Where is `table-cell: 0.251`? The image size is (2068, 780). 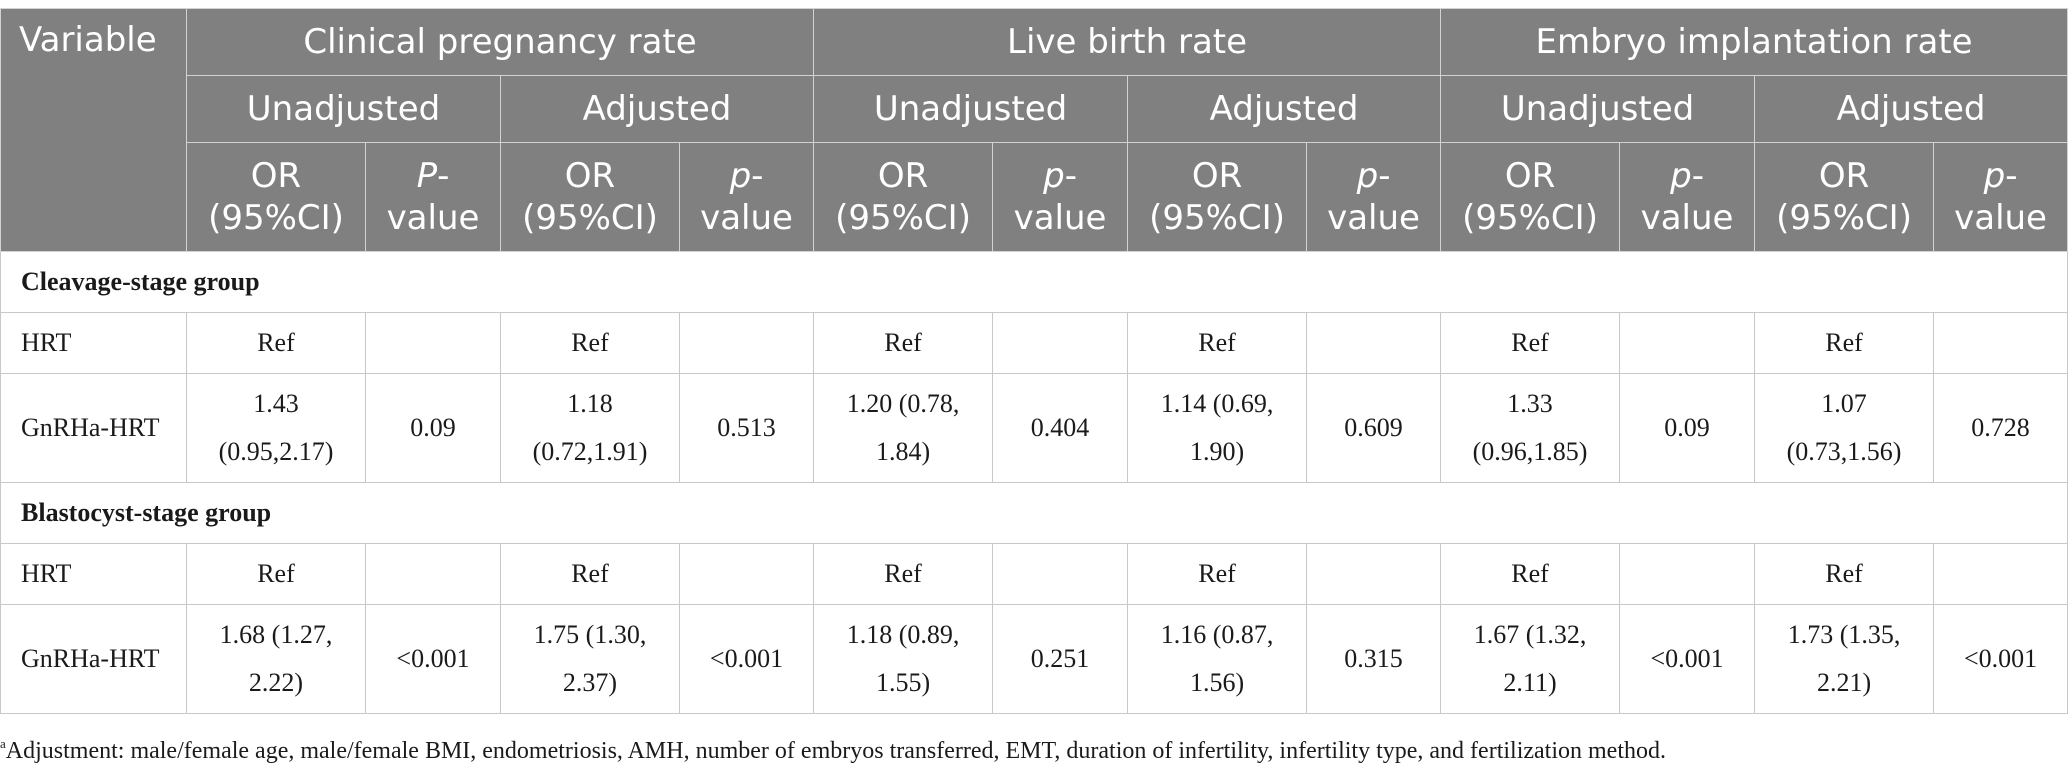
table-cell: 0.251 is located at coordinates (1060, 659).